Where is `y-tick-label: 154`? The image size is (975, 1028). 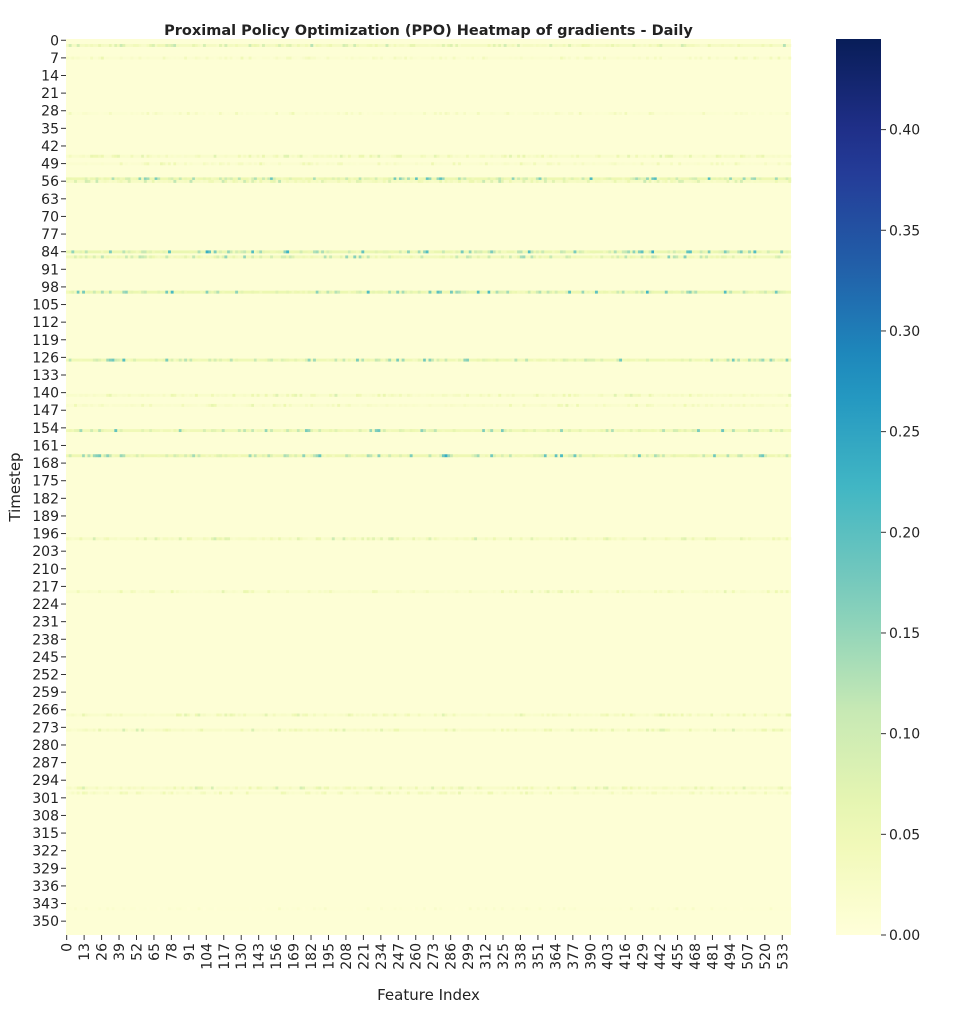
y-tick-label: 154 is located at coordinates (45, 429).